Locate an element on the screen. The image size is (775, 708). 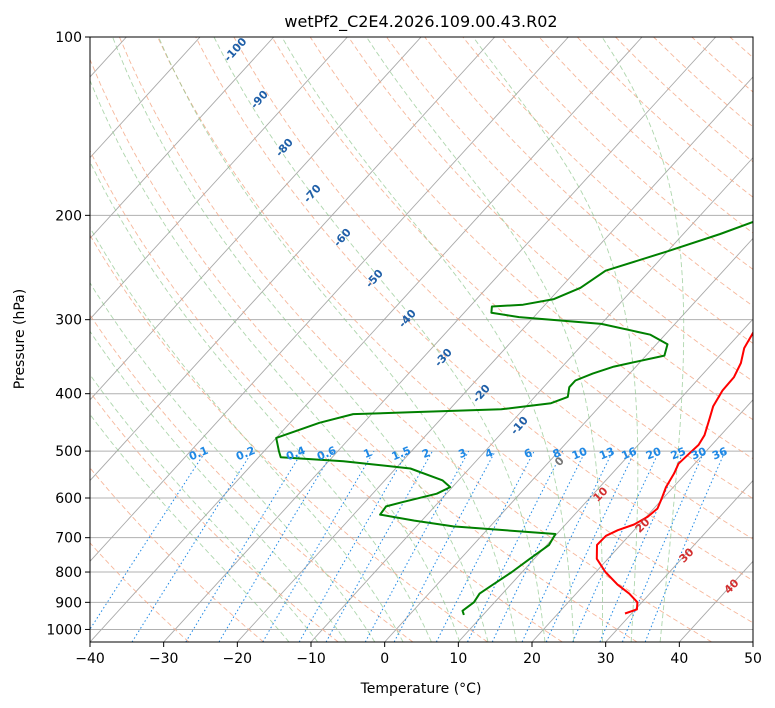
mixing-ratio-label: 13 is located at coordinates (606, 454).